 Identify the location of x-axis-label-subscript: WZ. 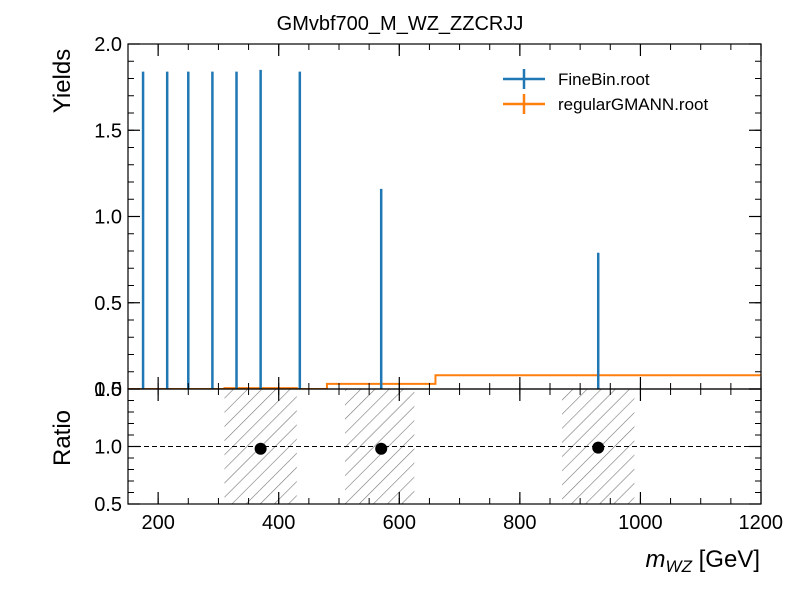
(679, 566).